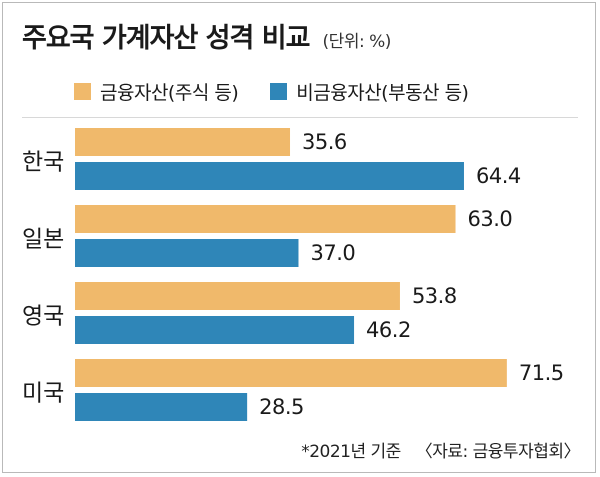 The width and height of the screenshot is (600, 477). Describe the element at coordinates (43, 240) in the screenshot. I see `category-label: 일본` at that location.